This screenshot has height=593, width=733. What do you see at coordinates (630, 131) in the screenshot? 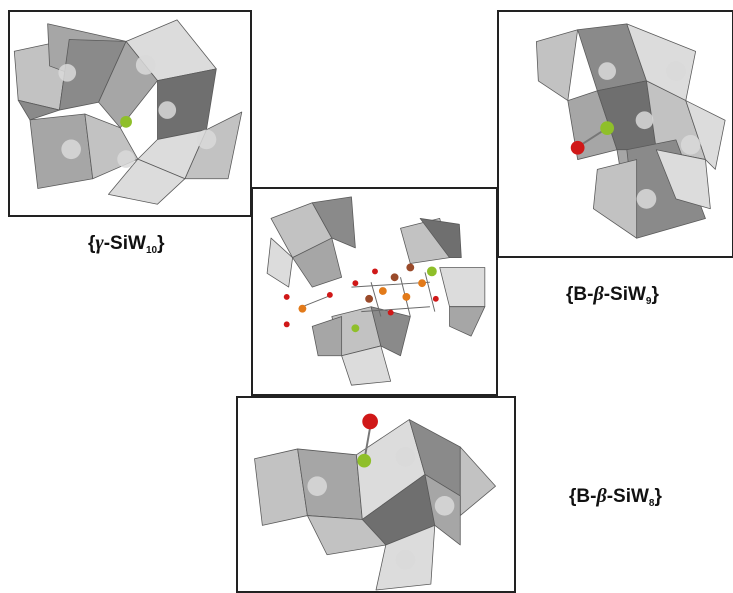
I see `b-beta-siw9-polyhedra` at bounding box center [630, 131].